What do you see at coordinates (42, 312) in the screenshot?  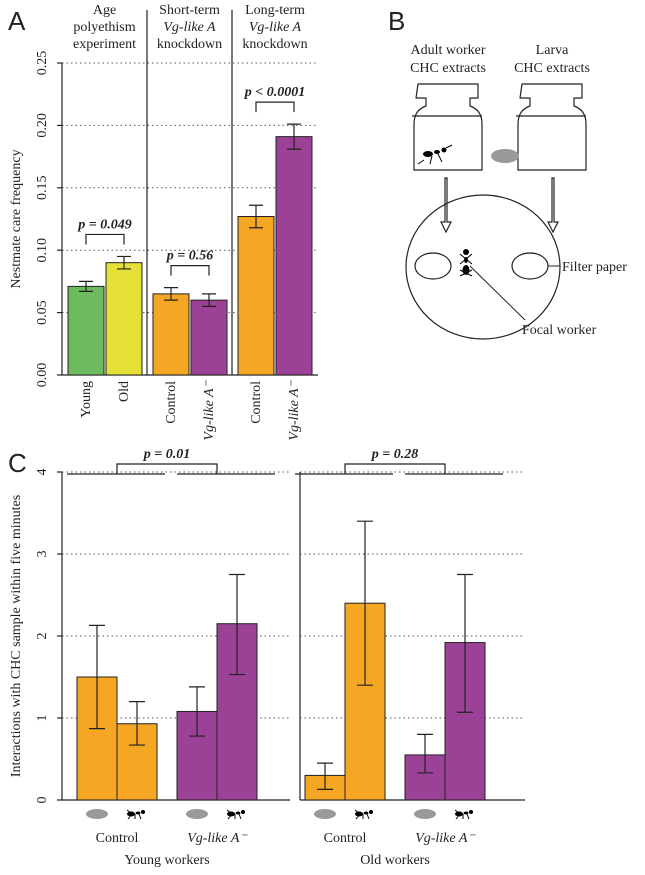 I see `y-tick-label: 0.05` at bounding box center [42, 312].